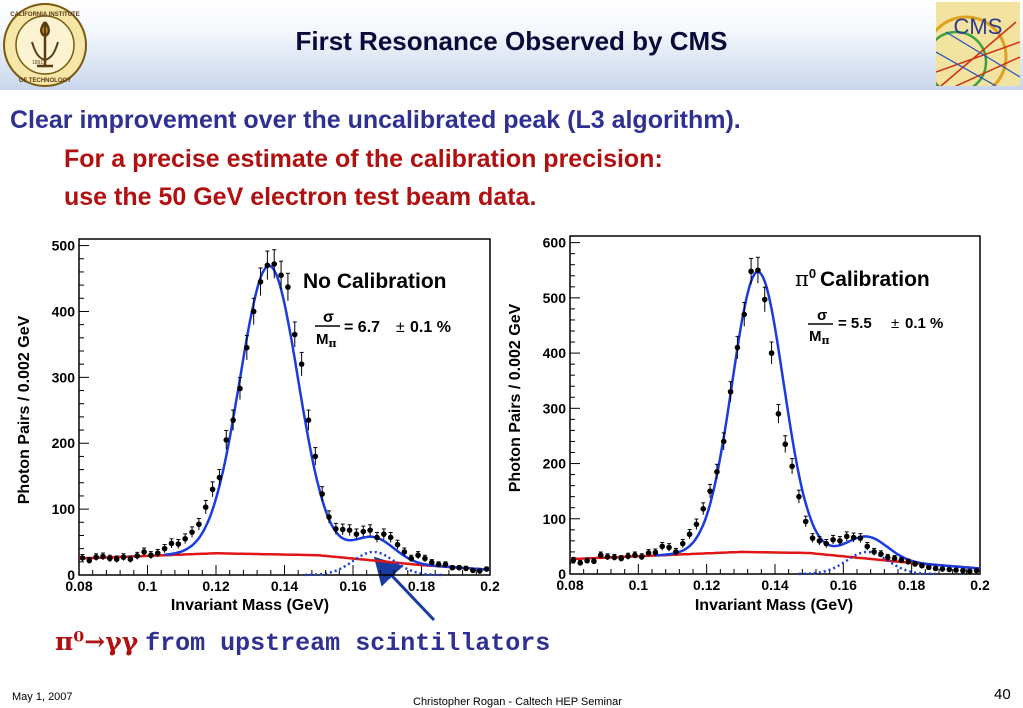 This screenshot has width=1023, height=708. What do you see at coordinates (404, 589) in the screenshot?
I see `annotation-arrow` at bounding box center [404, 589].